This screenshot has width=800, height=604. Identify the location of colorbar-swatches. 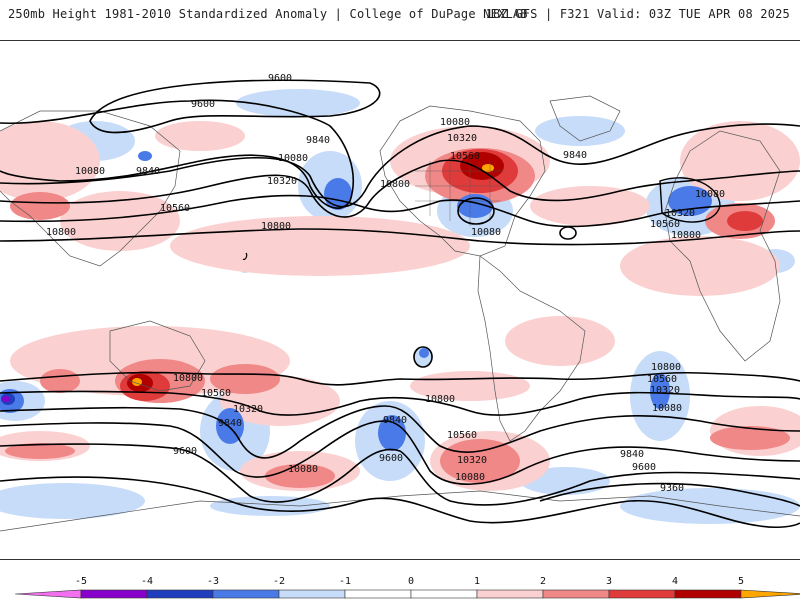
(407, 594).